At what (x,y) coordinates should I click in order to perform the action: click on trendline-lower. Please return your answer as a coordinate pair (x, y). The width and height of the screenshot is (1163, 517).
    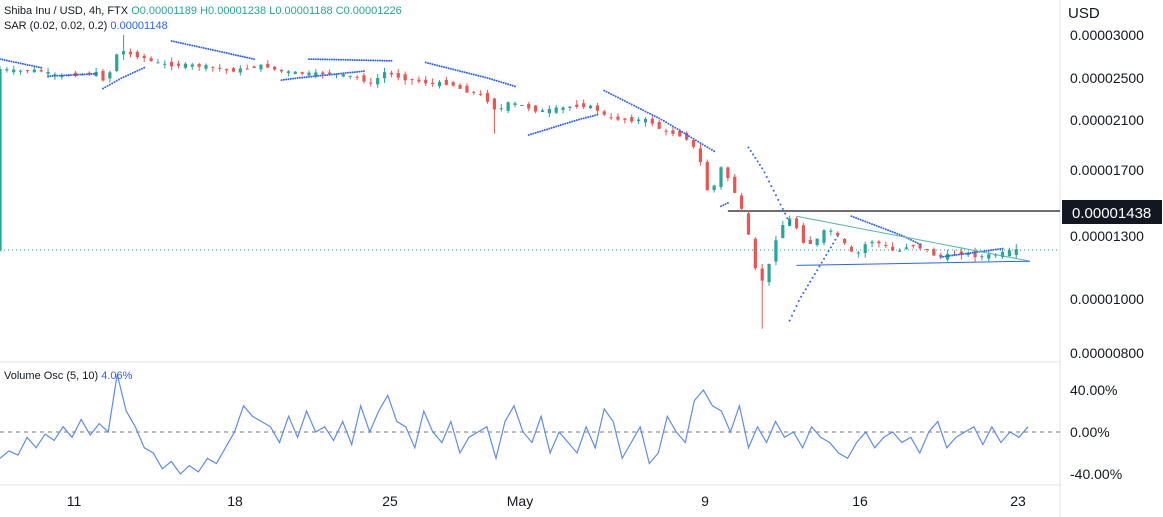
    Looking at the image, I should click on (913, 263).